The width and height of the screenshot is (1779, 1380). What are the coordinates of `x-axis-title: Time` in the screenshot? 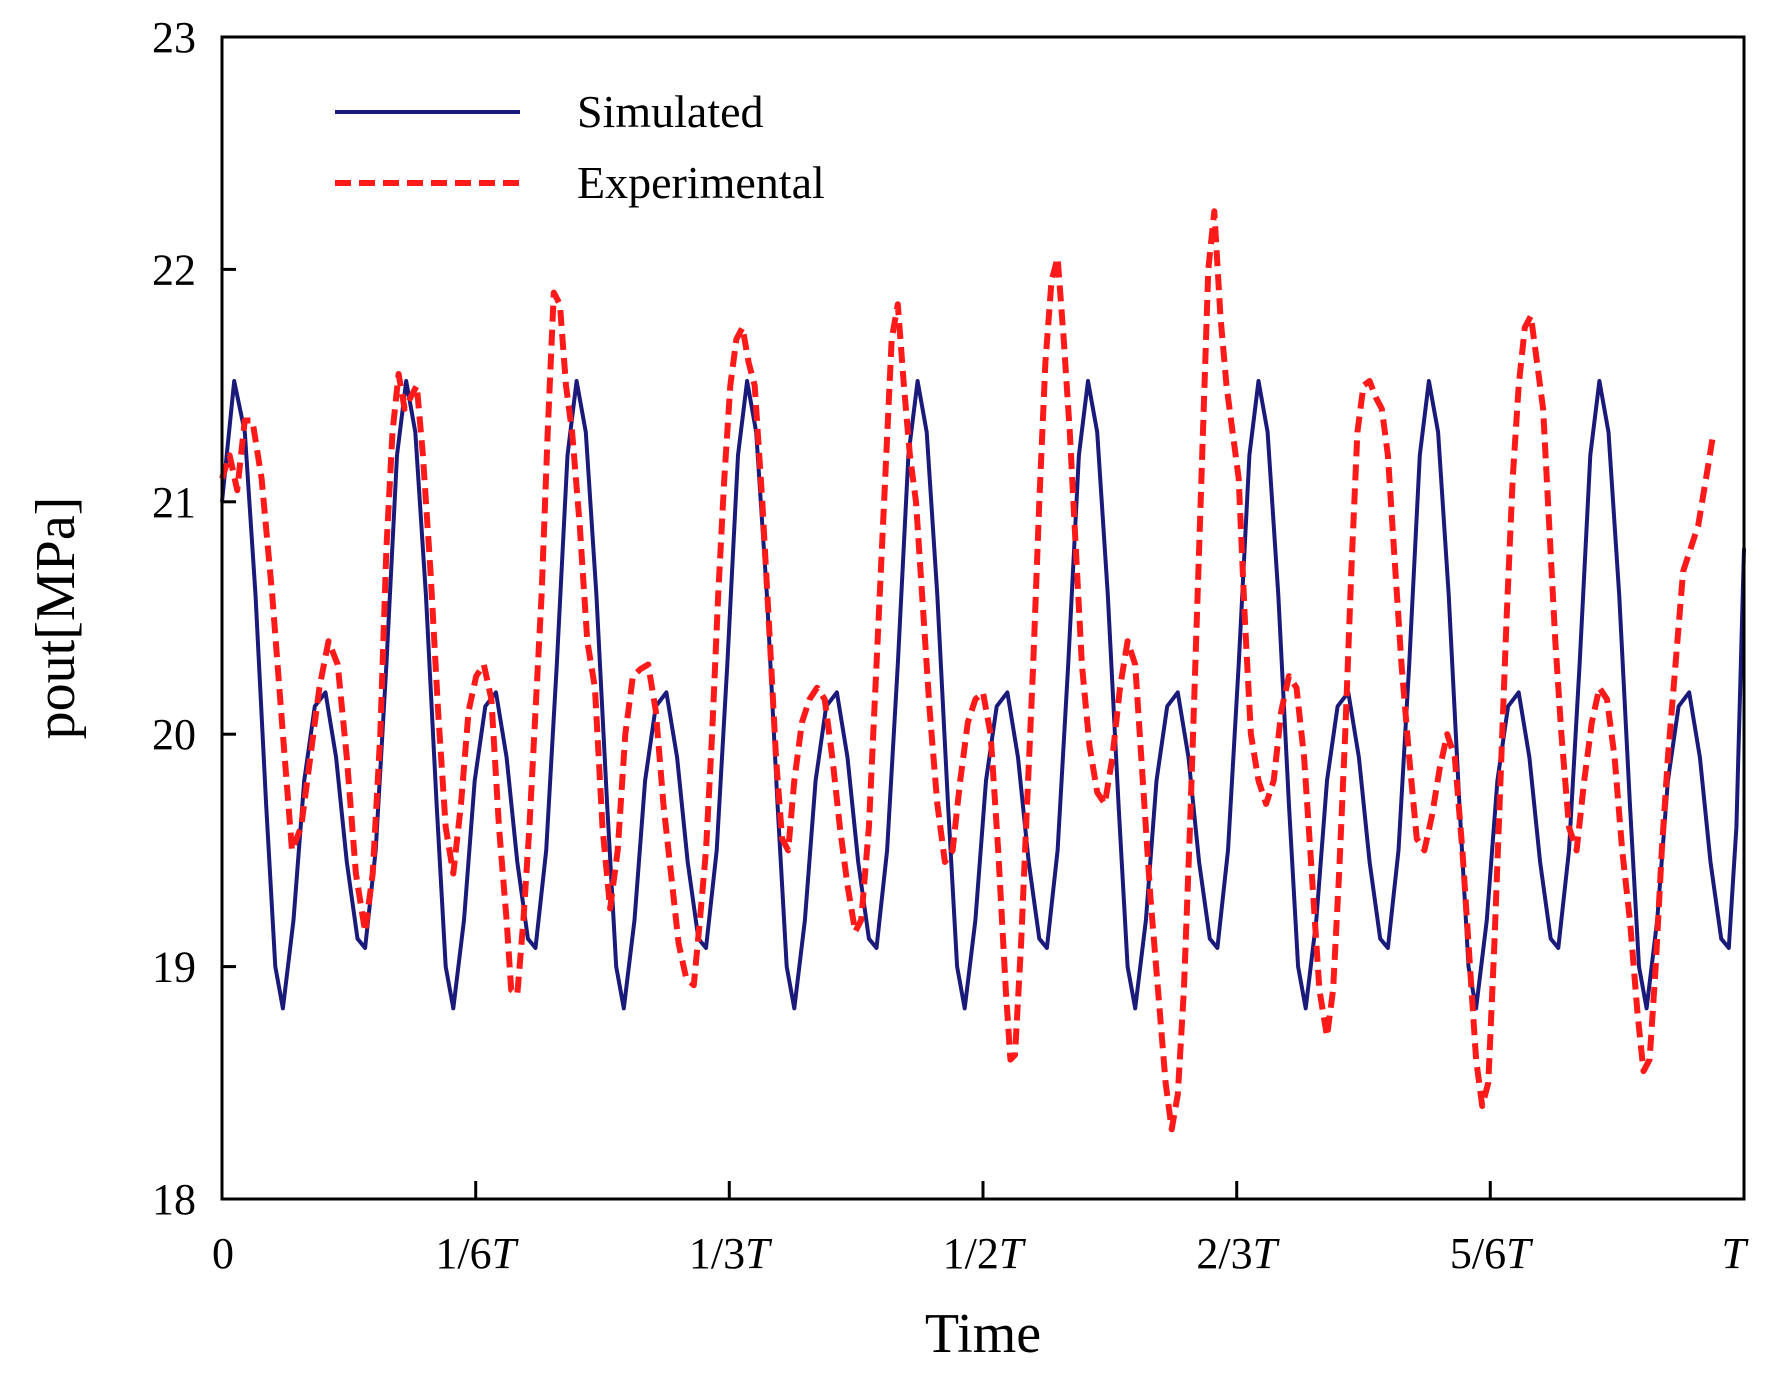 It's located at (983, 1334).